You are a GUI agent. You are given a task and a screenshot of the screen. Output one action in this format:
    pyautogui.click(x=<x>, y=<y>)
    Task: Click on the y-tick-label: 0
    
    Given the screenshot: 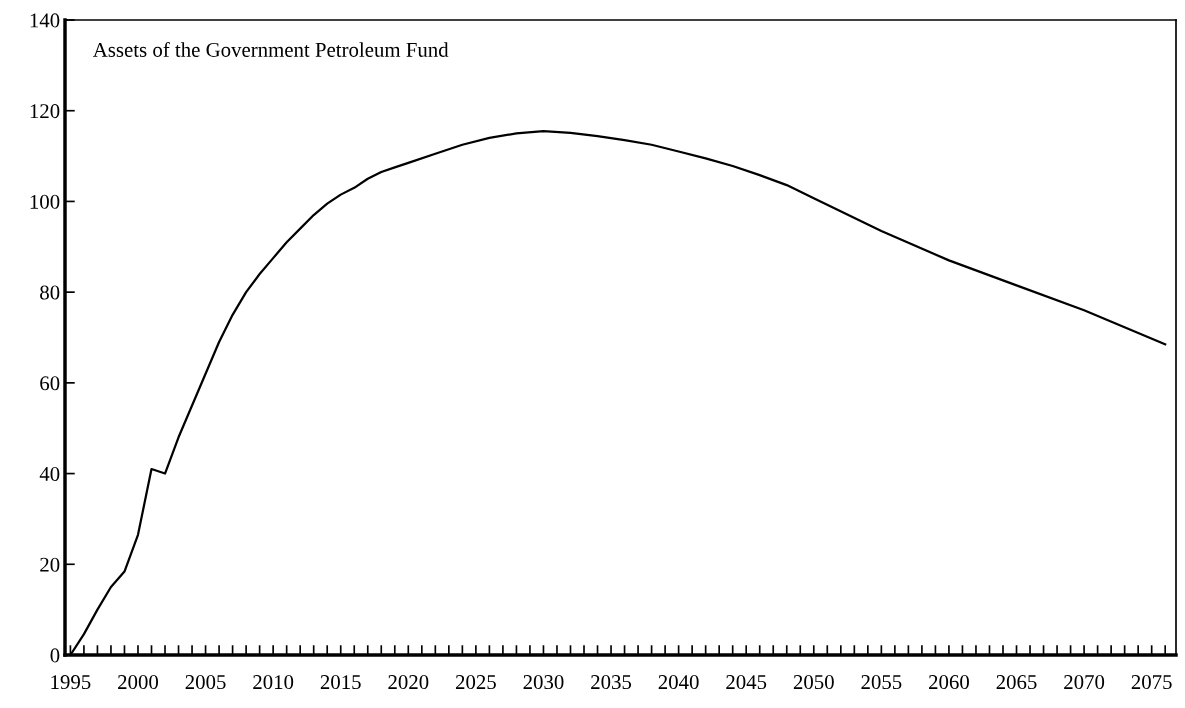 What is the action you would take?
    pyautogui.click(x=55, y=655)
    